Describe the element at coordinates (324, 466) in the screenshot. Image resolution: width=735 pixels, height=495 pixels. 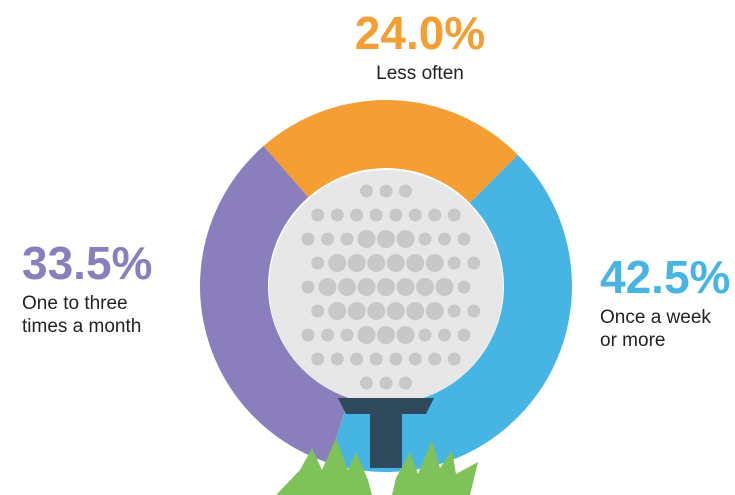
I see `grass-left` at that location.